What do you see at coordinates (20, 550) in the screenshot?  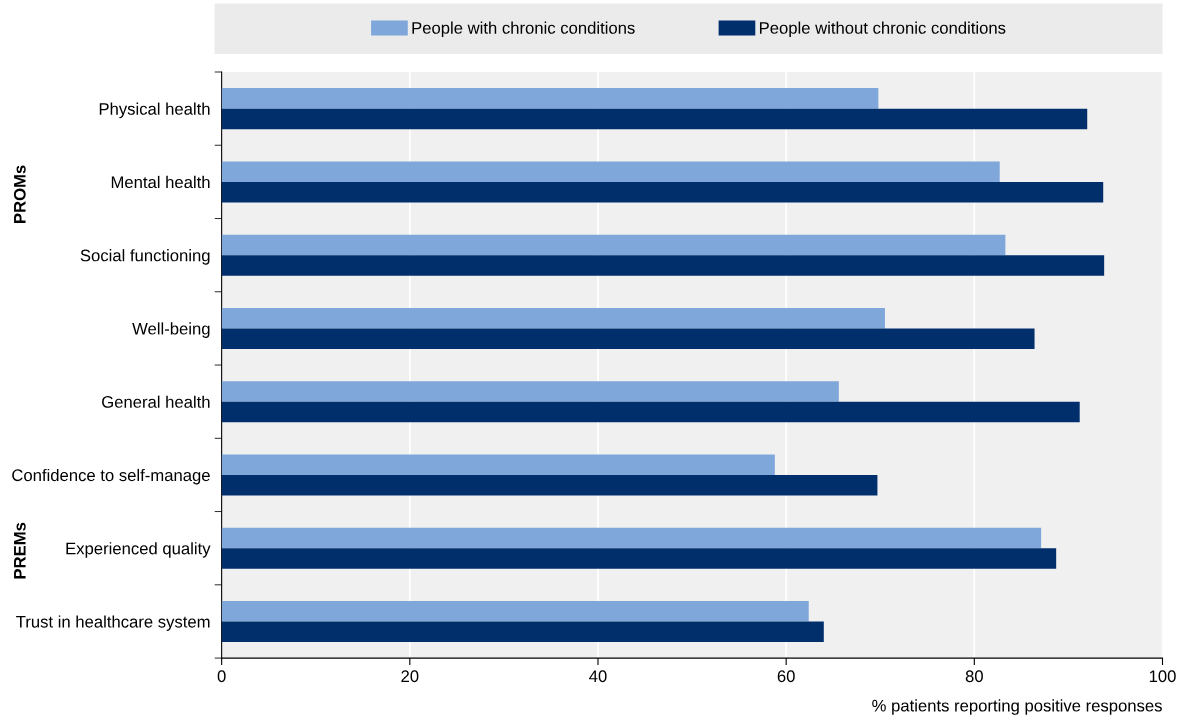 I see `text: PREMs` at bounding box center [20, 550].